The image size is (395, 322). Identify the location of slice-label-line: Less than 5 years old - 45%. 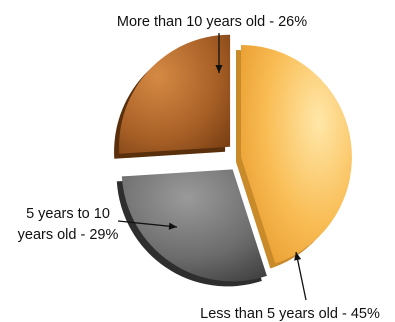
(290, 314).